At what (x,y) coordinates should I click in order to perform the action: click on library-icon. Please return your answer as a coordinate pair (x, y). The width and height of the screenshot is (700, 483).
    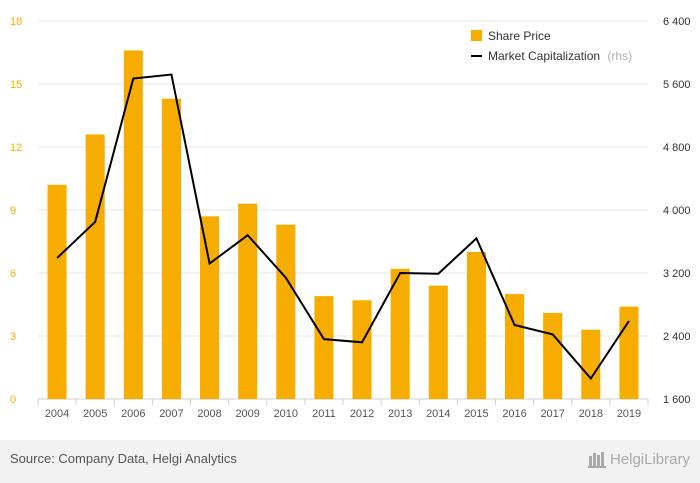
    Looking at the image, I should click on (596, 460).